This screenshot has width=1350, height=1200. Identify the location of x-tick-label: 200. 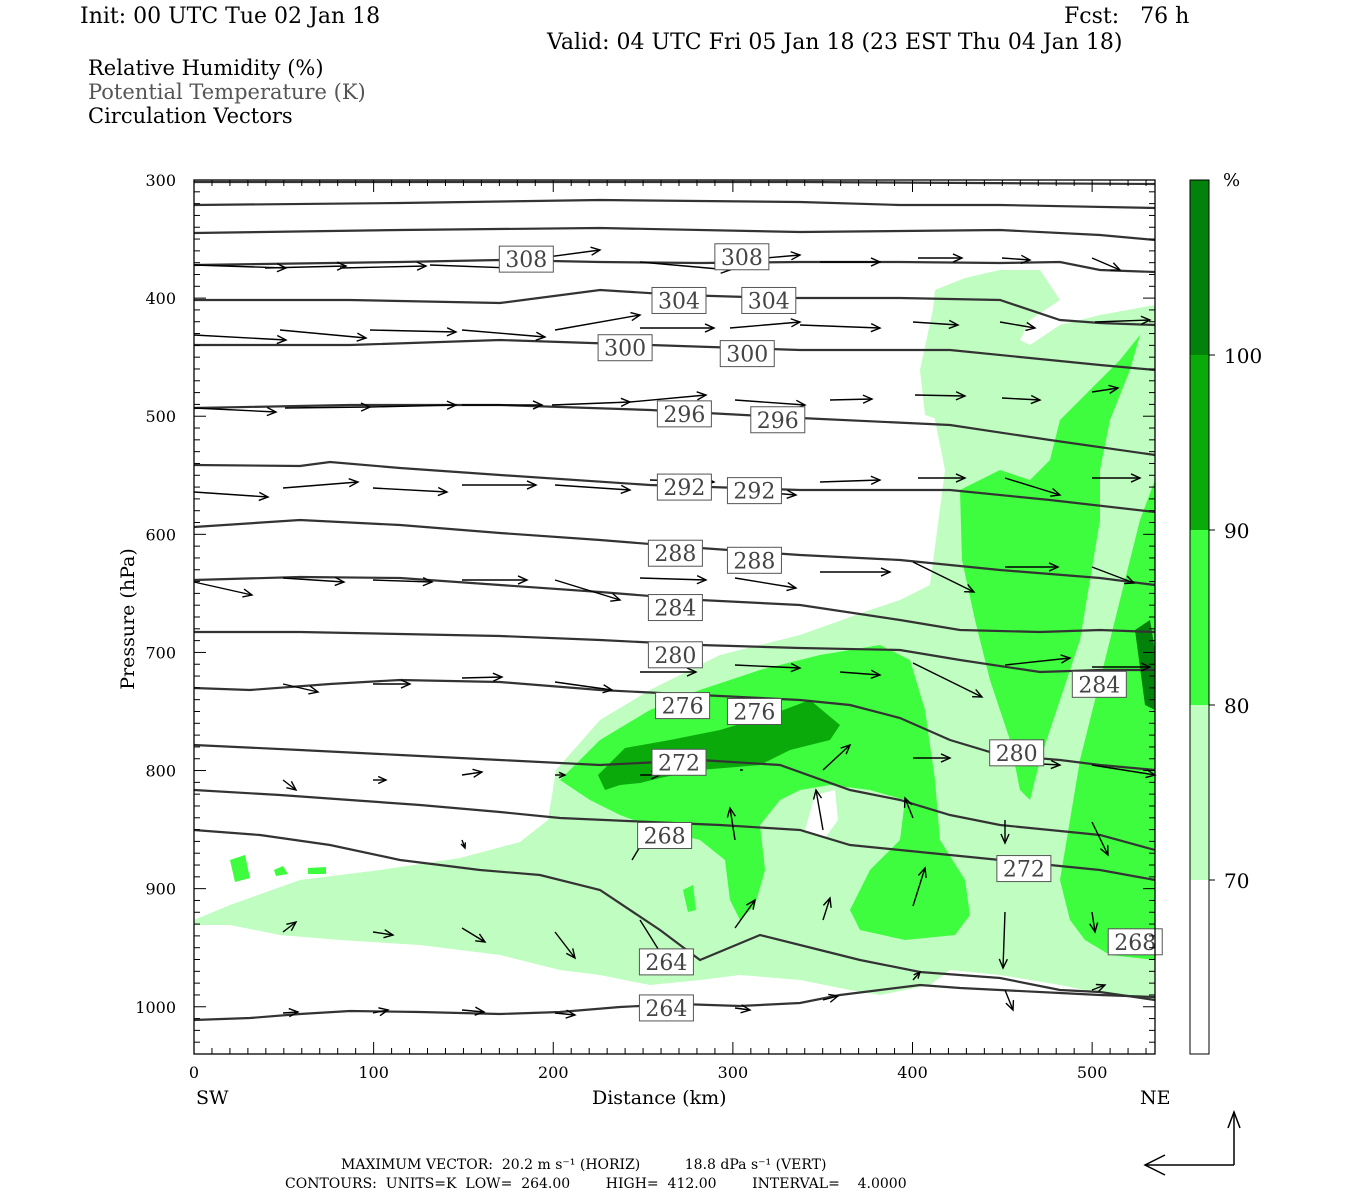
(553, 1072).